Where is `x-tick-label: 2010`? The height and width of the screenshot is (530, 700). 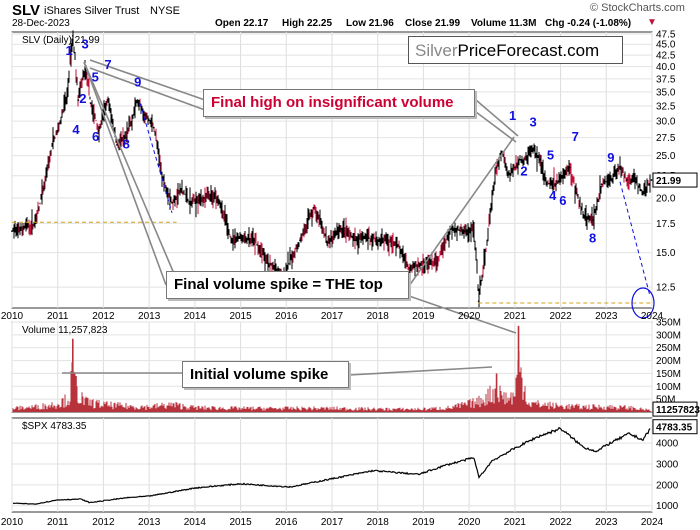
x-tick-label: 2010 is located at coordinates (12, 316).